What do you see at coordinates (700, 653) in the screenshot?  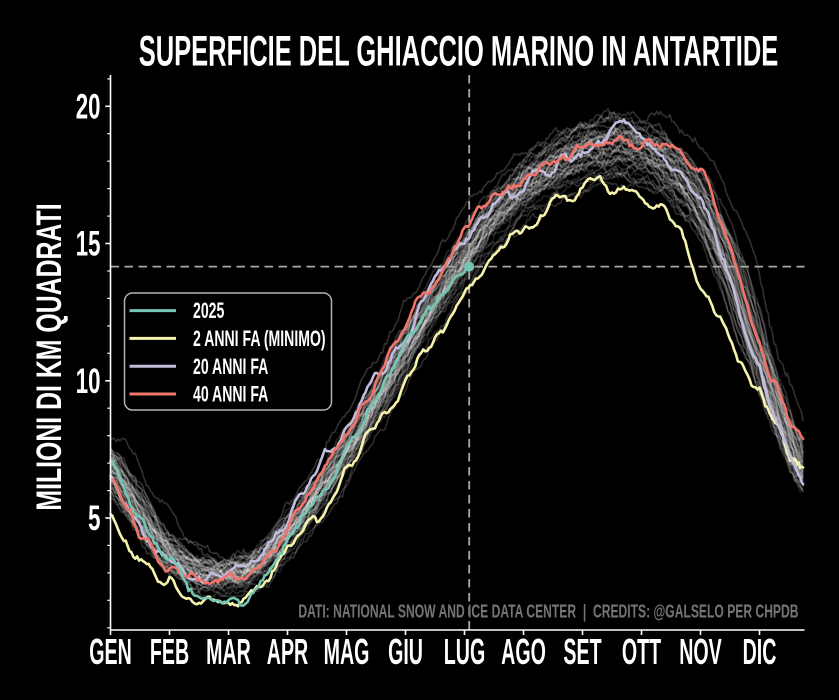 I see `svg-text: NOV` at bounding box center [700, 653].